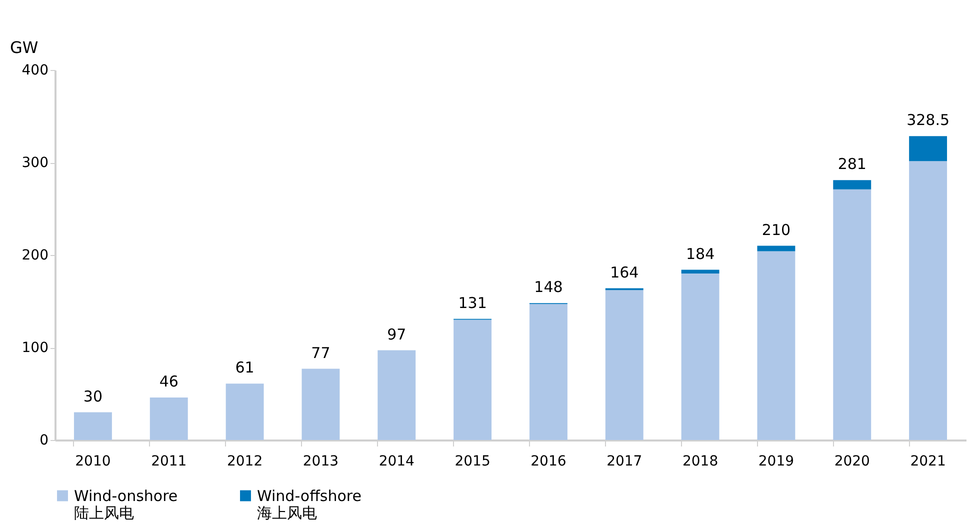 The height and width of the screenshot is (526, 976). What do you see at coordinates (624, 462) in the screenshot?
I see `x-tick-label: 2017` at bounding box center [624, 462].